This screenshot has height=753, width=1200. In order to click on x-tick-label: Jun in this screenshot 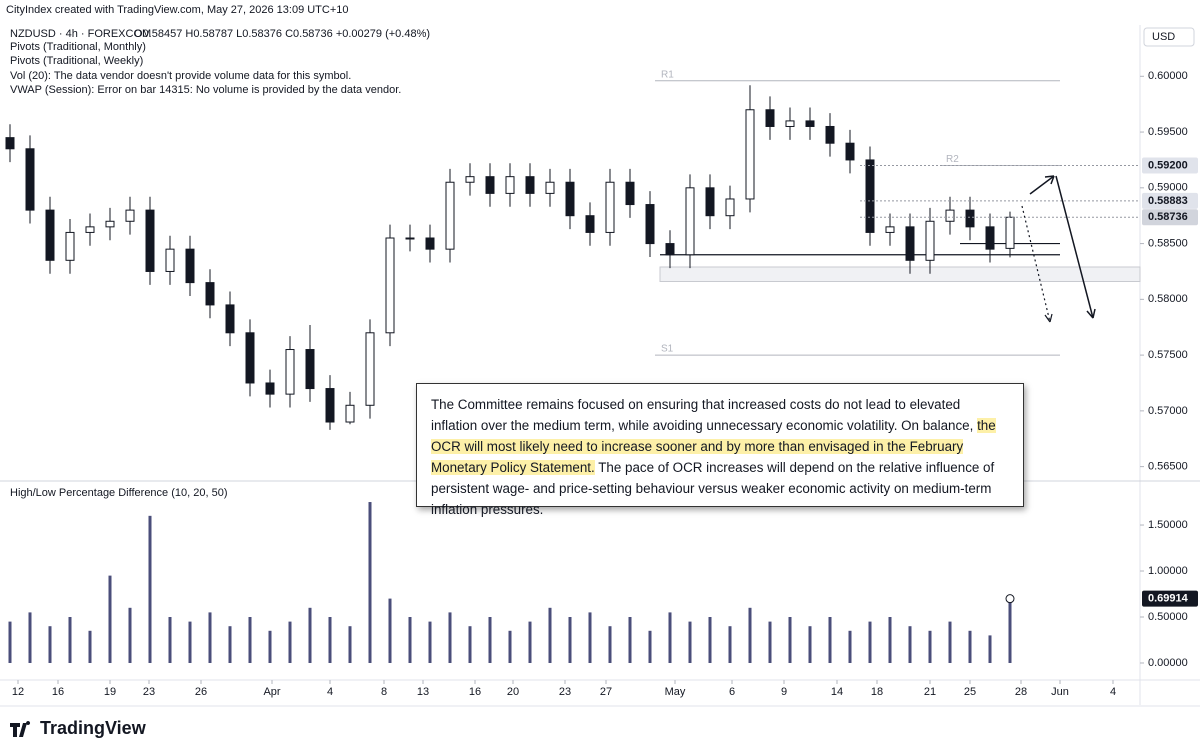, I will do `click(1060, 692)`.